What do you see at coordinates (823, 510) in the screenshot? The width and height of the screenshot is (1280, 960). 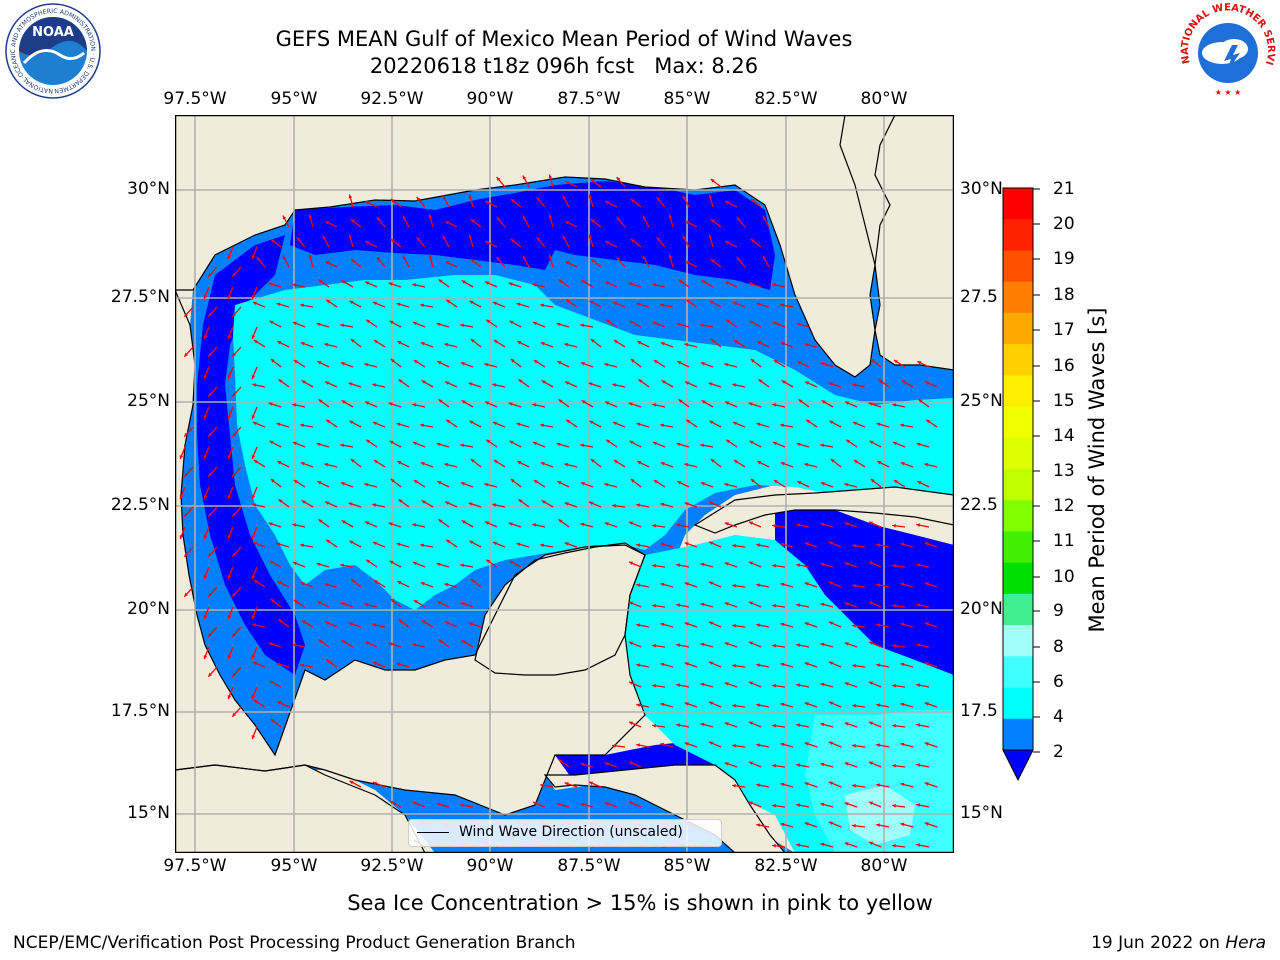 I see `coastline-landCuba` at bounding box center [823, 510].